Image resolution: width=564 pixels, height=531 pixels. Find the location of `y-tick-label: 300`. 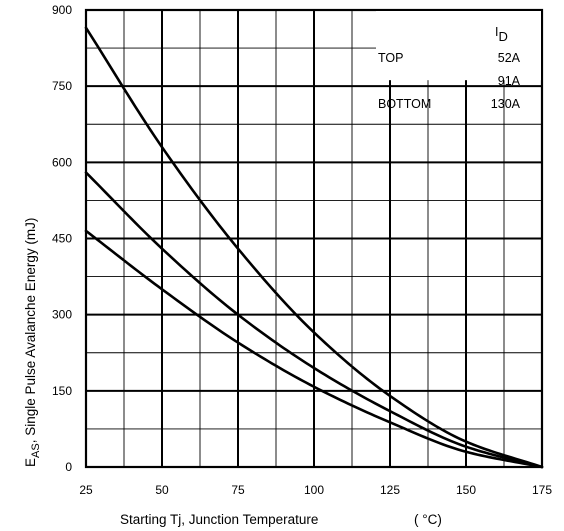

y-tick-label: 300 is located at coordinates (62, 315).